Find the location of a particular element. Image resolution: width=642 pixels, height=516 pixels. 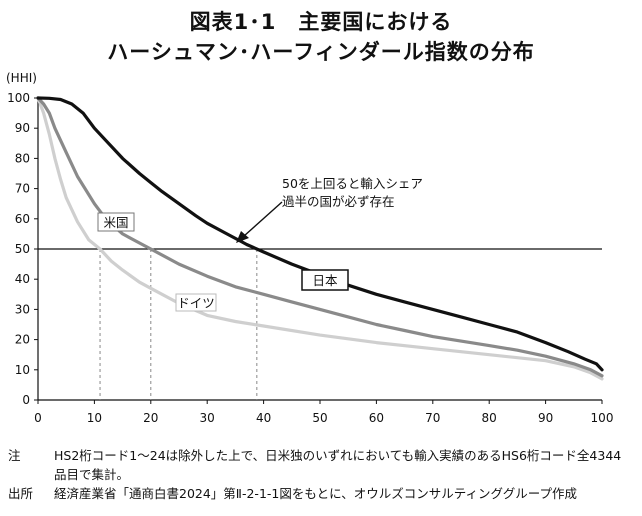

source-head: 出所 is located at coordinates (21, 493).